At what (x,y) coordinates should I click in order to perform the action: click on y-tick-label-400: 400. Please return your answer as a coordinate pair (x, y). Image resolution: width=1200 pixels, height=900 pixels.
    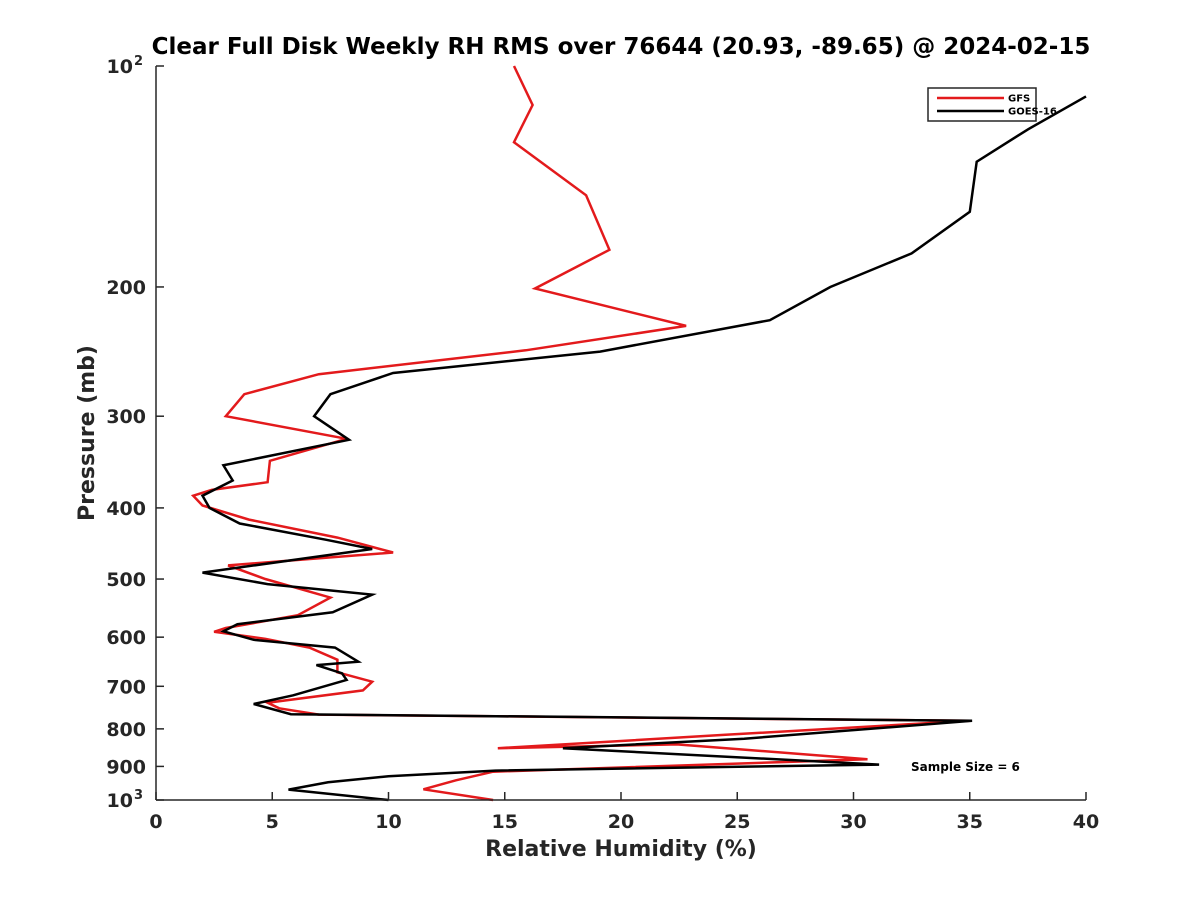
    Looking at the image, I should click on (126, 509).